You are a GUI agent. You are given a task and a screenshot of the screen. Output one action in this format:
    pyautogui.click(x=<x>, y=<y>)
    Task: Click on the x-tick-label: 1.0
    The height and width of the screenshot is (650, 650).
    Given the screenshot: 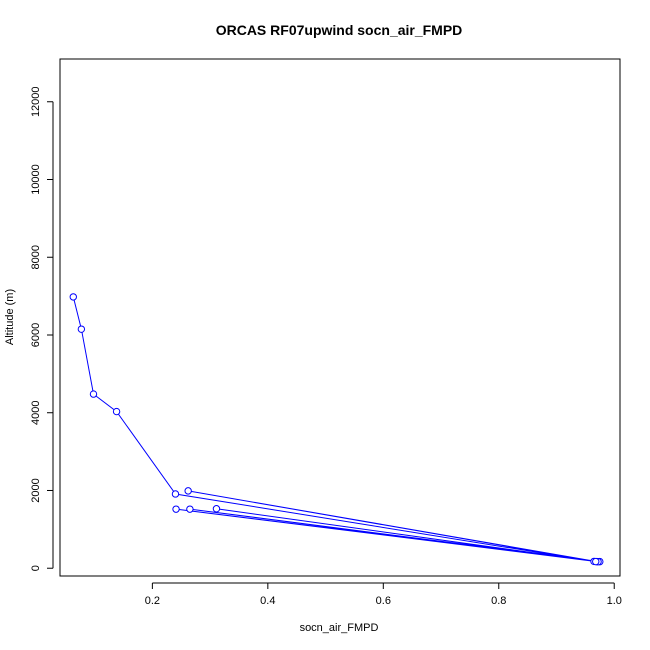 What is the action you would take?
    pyautogui.click(x=614, y=601)
    